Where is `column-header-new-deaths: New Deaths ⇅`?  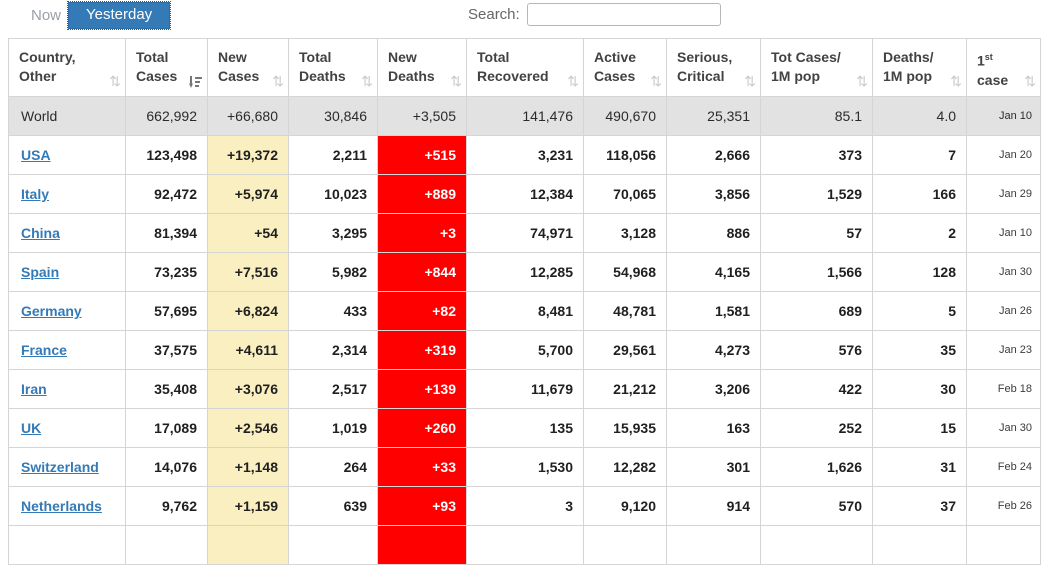 column-header-new-deaths: New Deaths ⇅ is located at coordinates (422, 67).